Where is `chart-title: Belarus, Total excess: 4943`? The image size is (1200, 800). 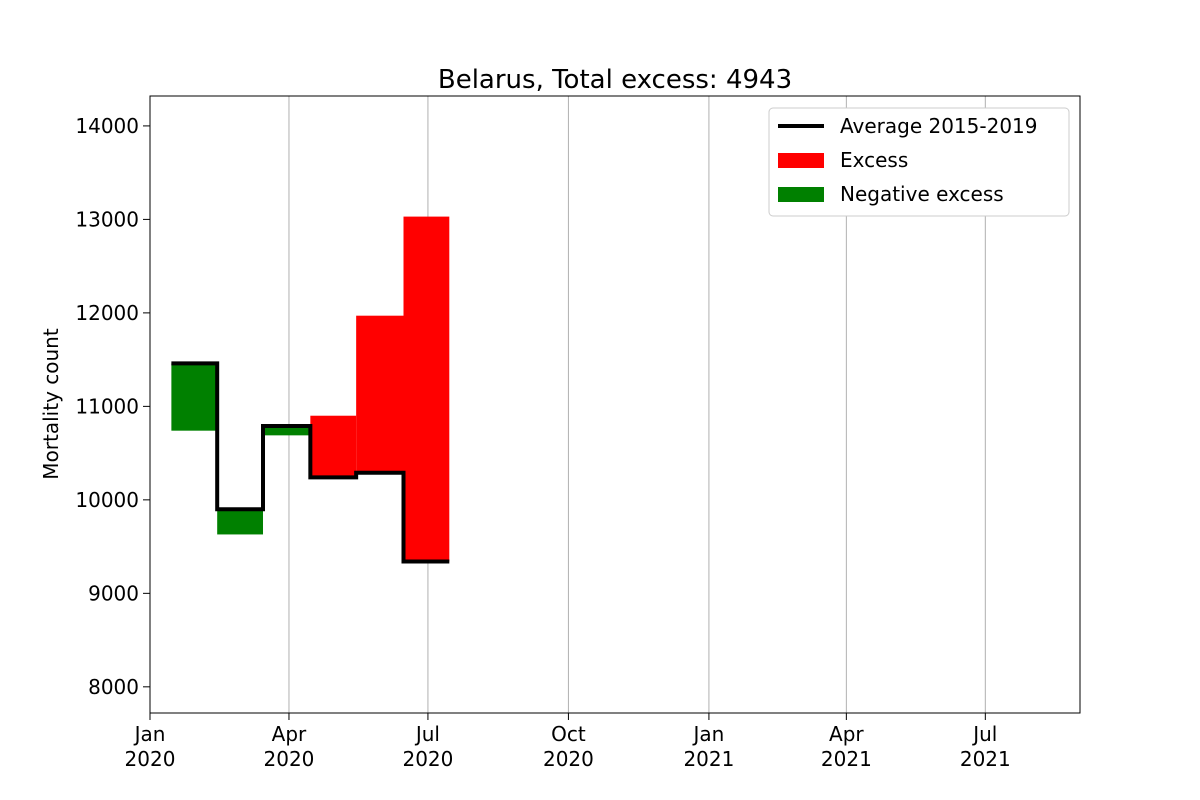 chart-title: Belarus, Total excess: 4943 is located at coordinates (615, 80).